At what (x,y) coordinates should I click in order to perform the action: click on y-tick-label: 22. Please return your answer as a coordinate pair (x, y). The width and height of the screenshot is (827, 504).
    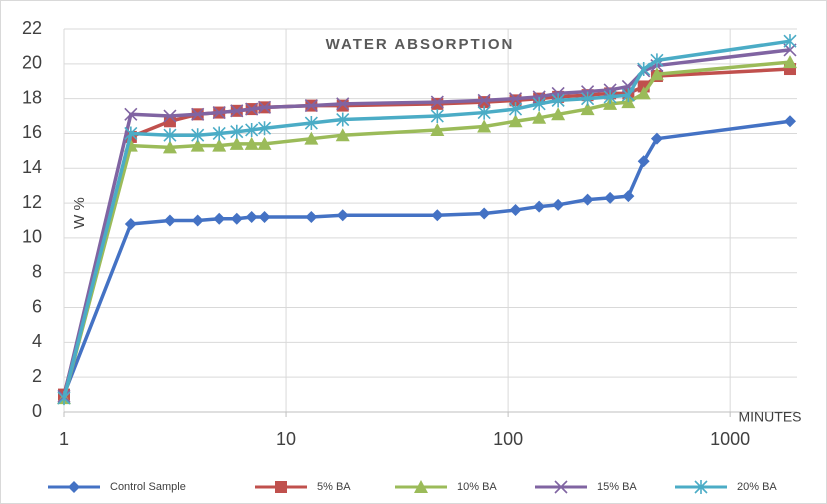
    Looking at the image, I should click on (32, 28).